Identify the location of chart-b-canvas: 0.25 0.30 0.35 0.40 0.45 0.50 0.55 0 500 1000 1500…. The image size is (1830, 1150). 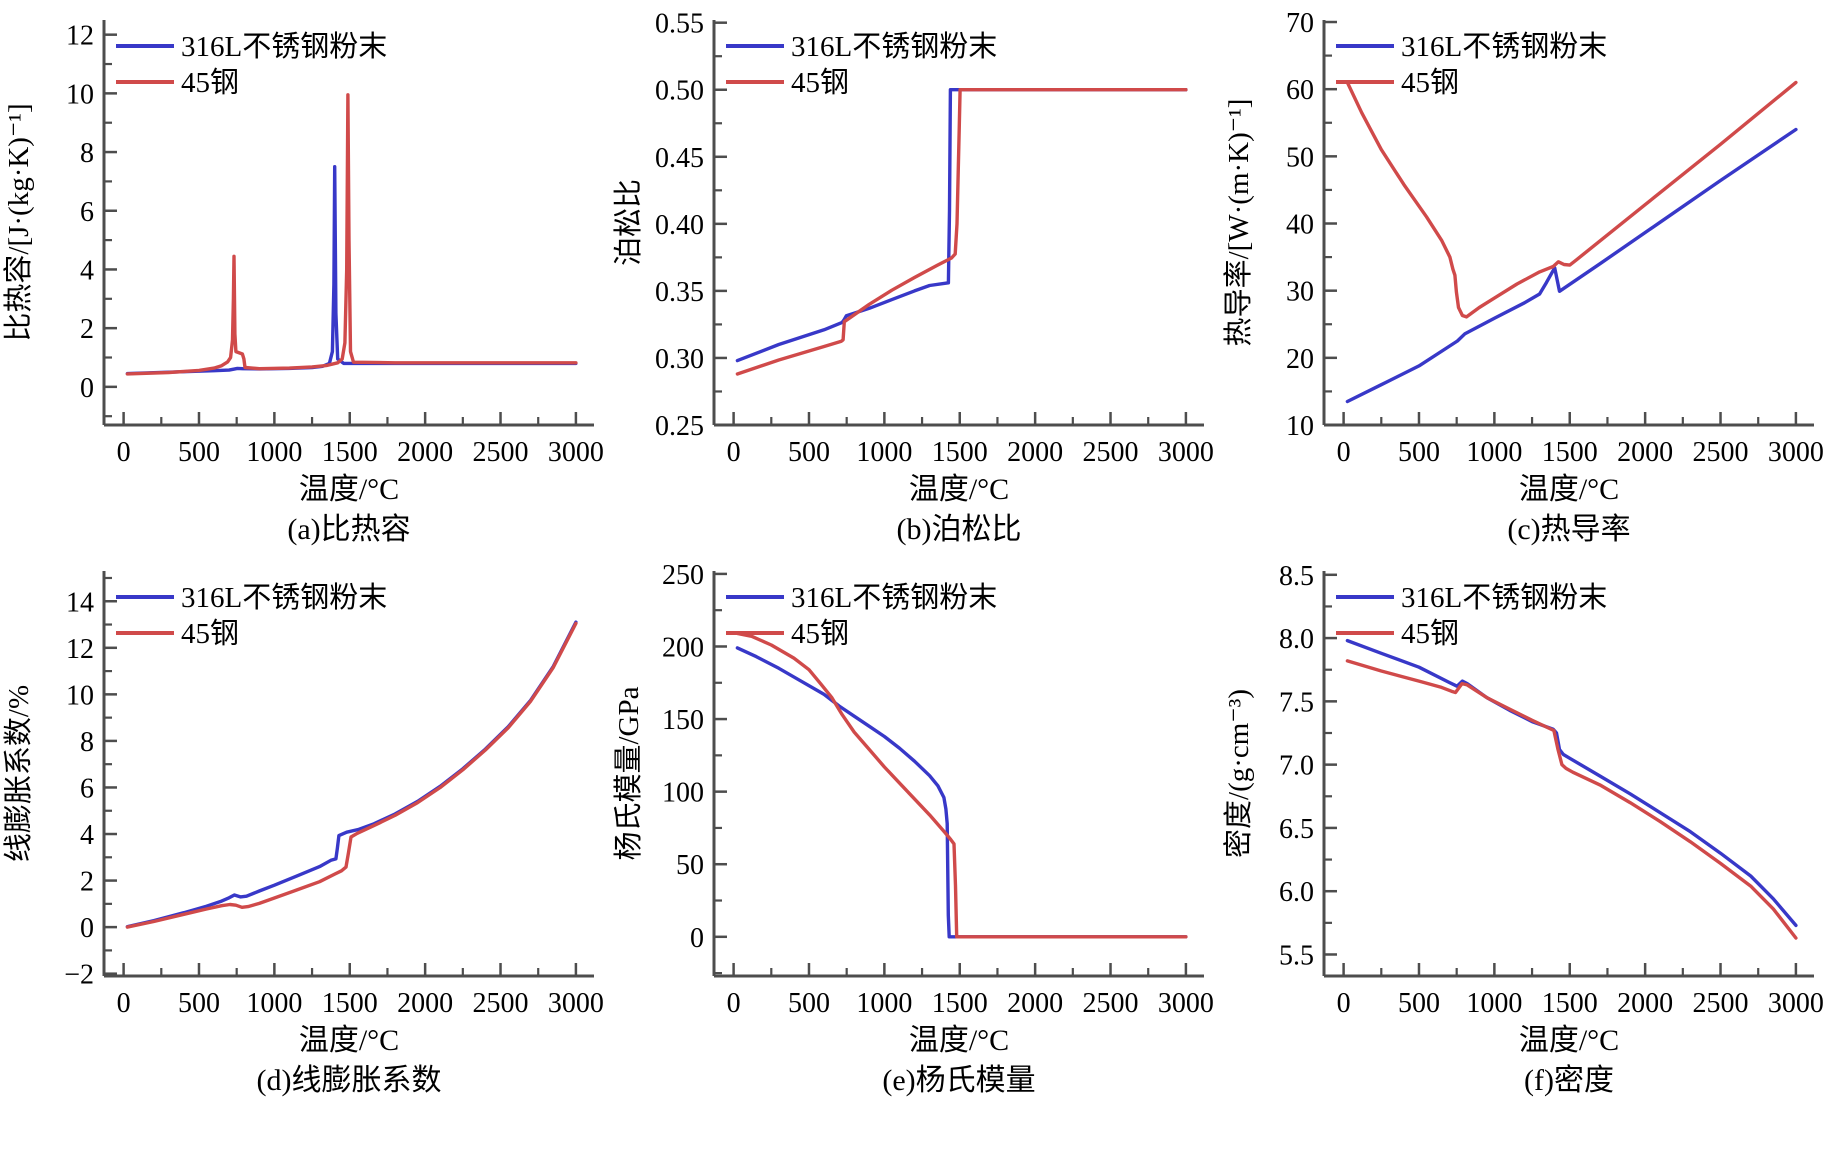
(913, 257).